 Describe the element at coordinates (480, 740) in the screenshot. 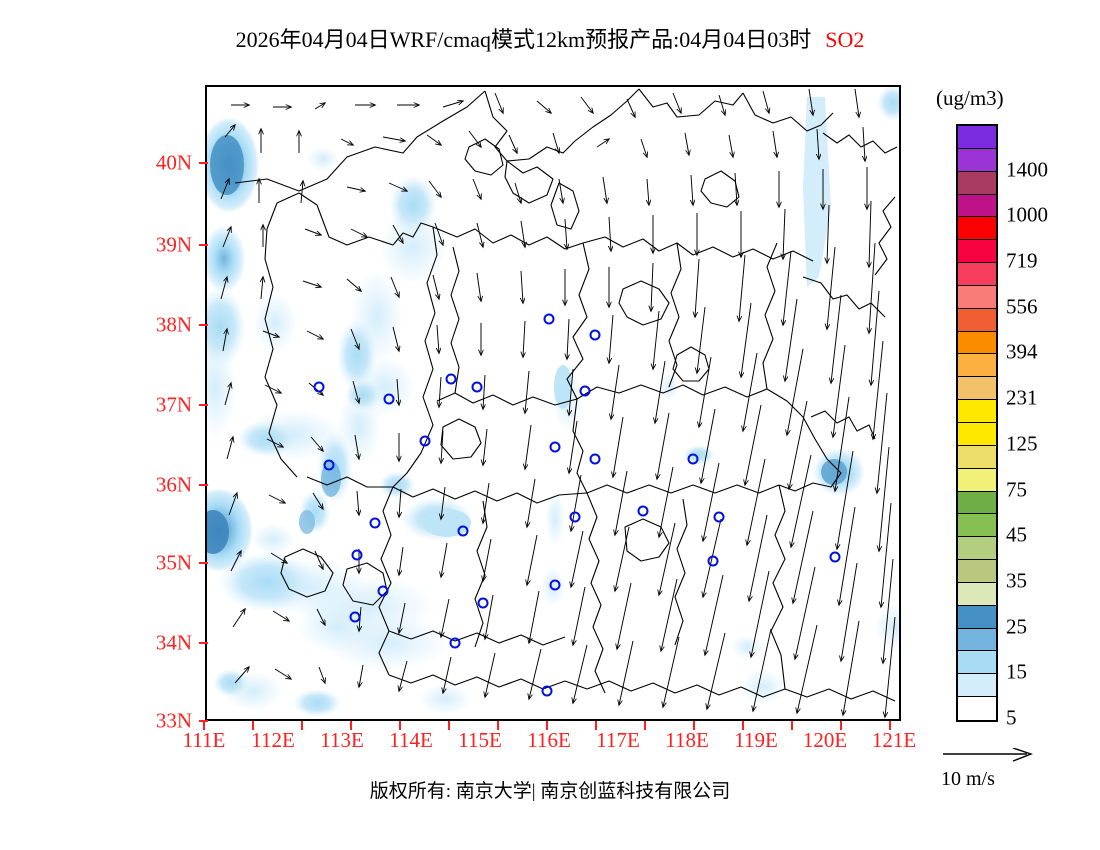

I see `xtick-label-115e: 115E` at that location.